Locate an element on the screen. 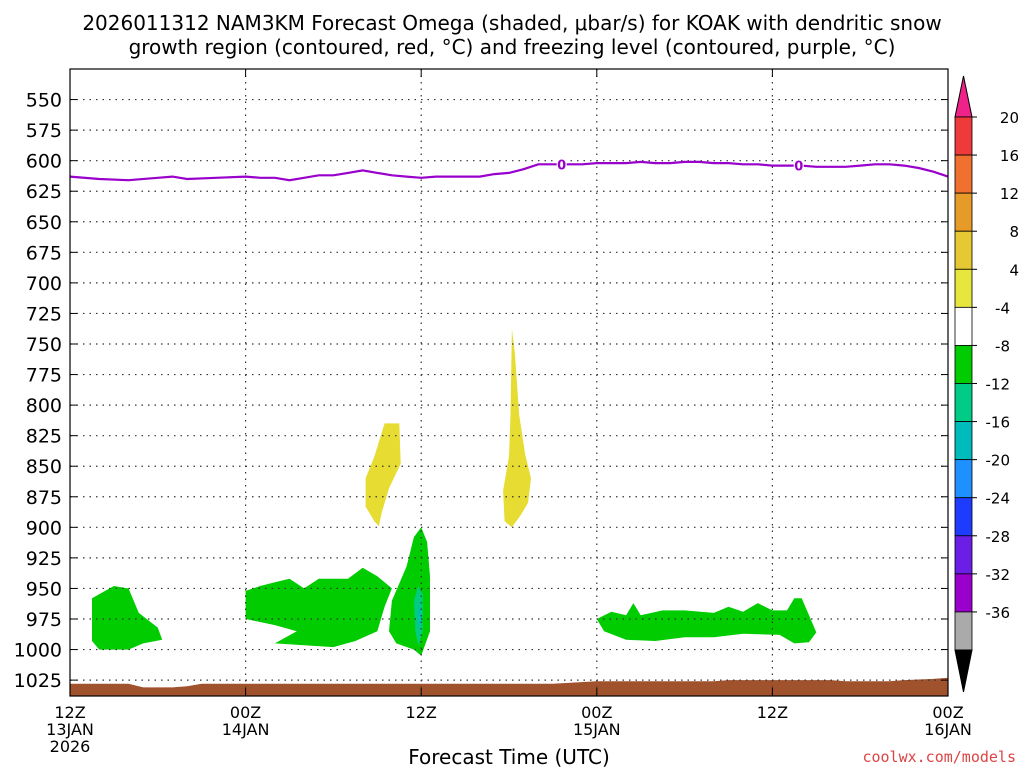  y-tick-label-600: 600 is located at coordinates (44, 162).